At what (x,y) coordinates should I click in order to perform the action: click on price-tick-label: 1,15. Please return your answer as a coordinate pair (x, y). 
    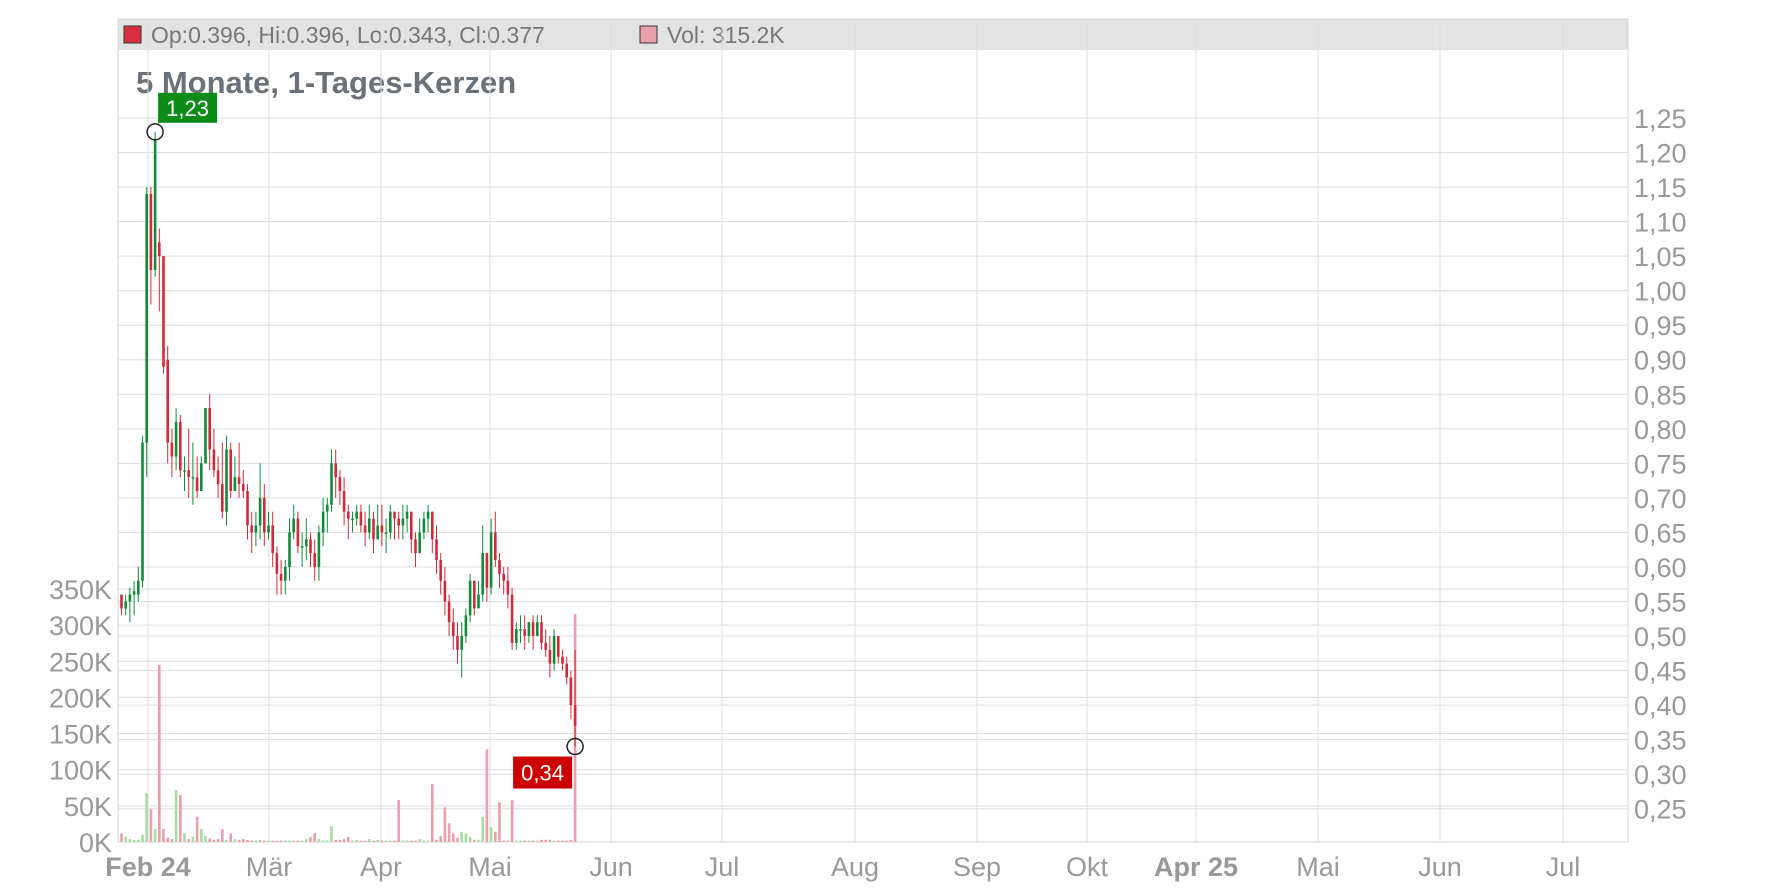
    Looking at the image, I should click on (1660, 188).